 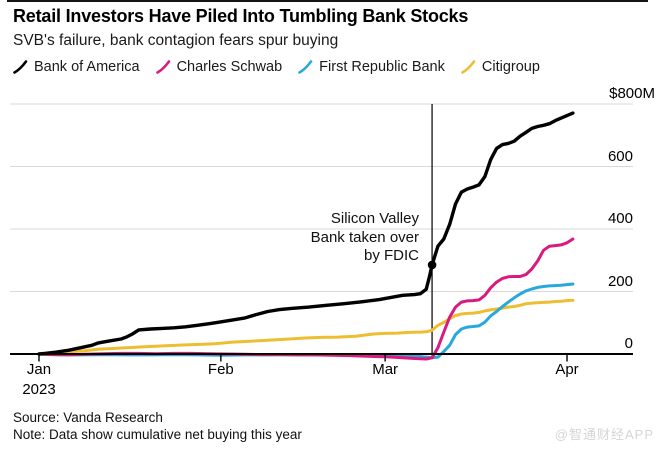 I want to click on legend-item: Bank of America, so click(x=76, y=67).